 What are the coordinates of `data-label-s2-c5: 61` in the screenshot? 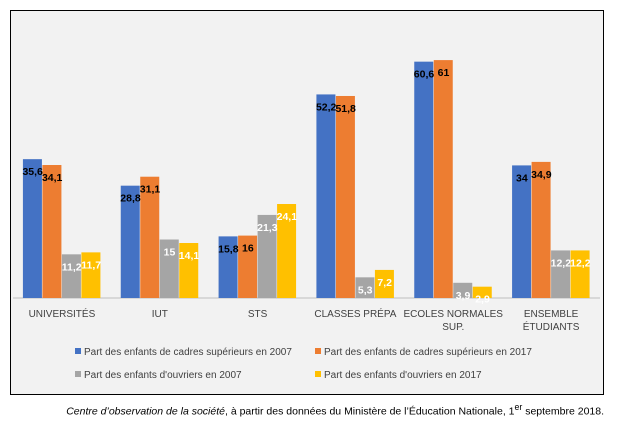 It's located at (444, 73).